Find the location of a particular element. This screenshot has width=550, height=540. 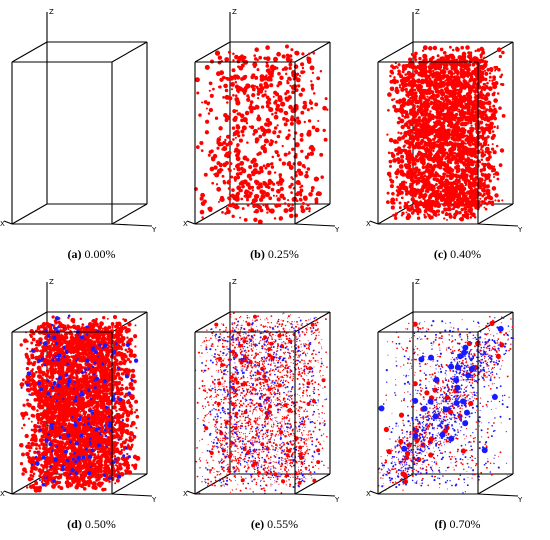

z-axis-label: Z is located at coordinates (234, 12).